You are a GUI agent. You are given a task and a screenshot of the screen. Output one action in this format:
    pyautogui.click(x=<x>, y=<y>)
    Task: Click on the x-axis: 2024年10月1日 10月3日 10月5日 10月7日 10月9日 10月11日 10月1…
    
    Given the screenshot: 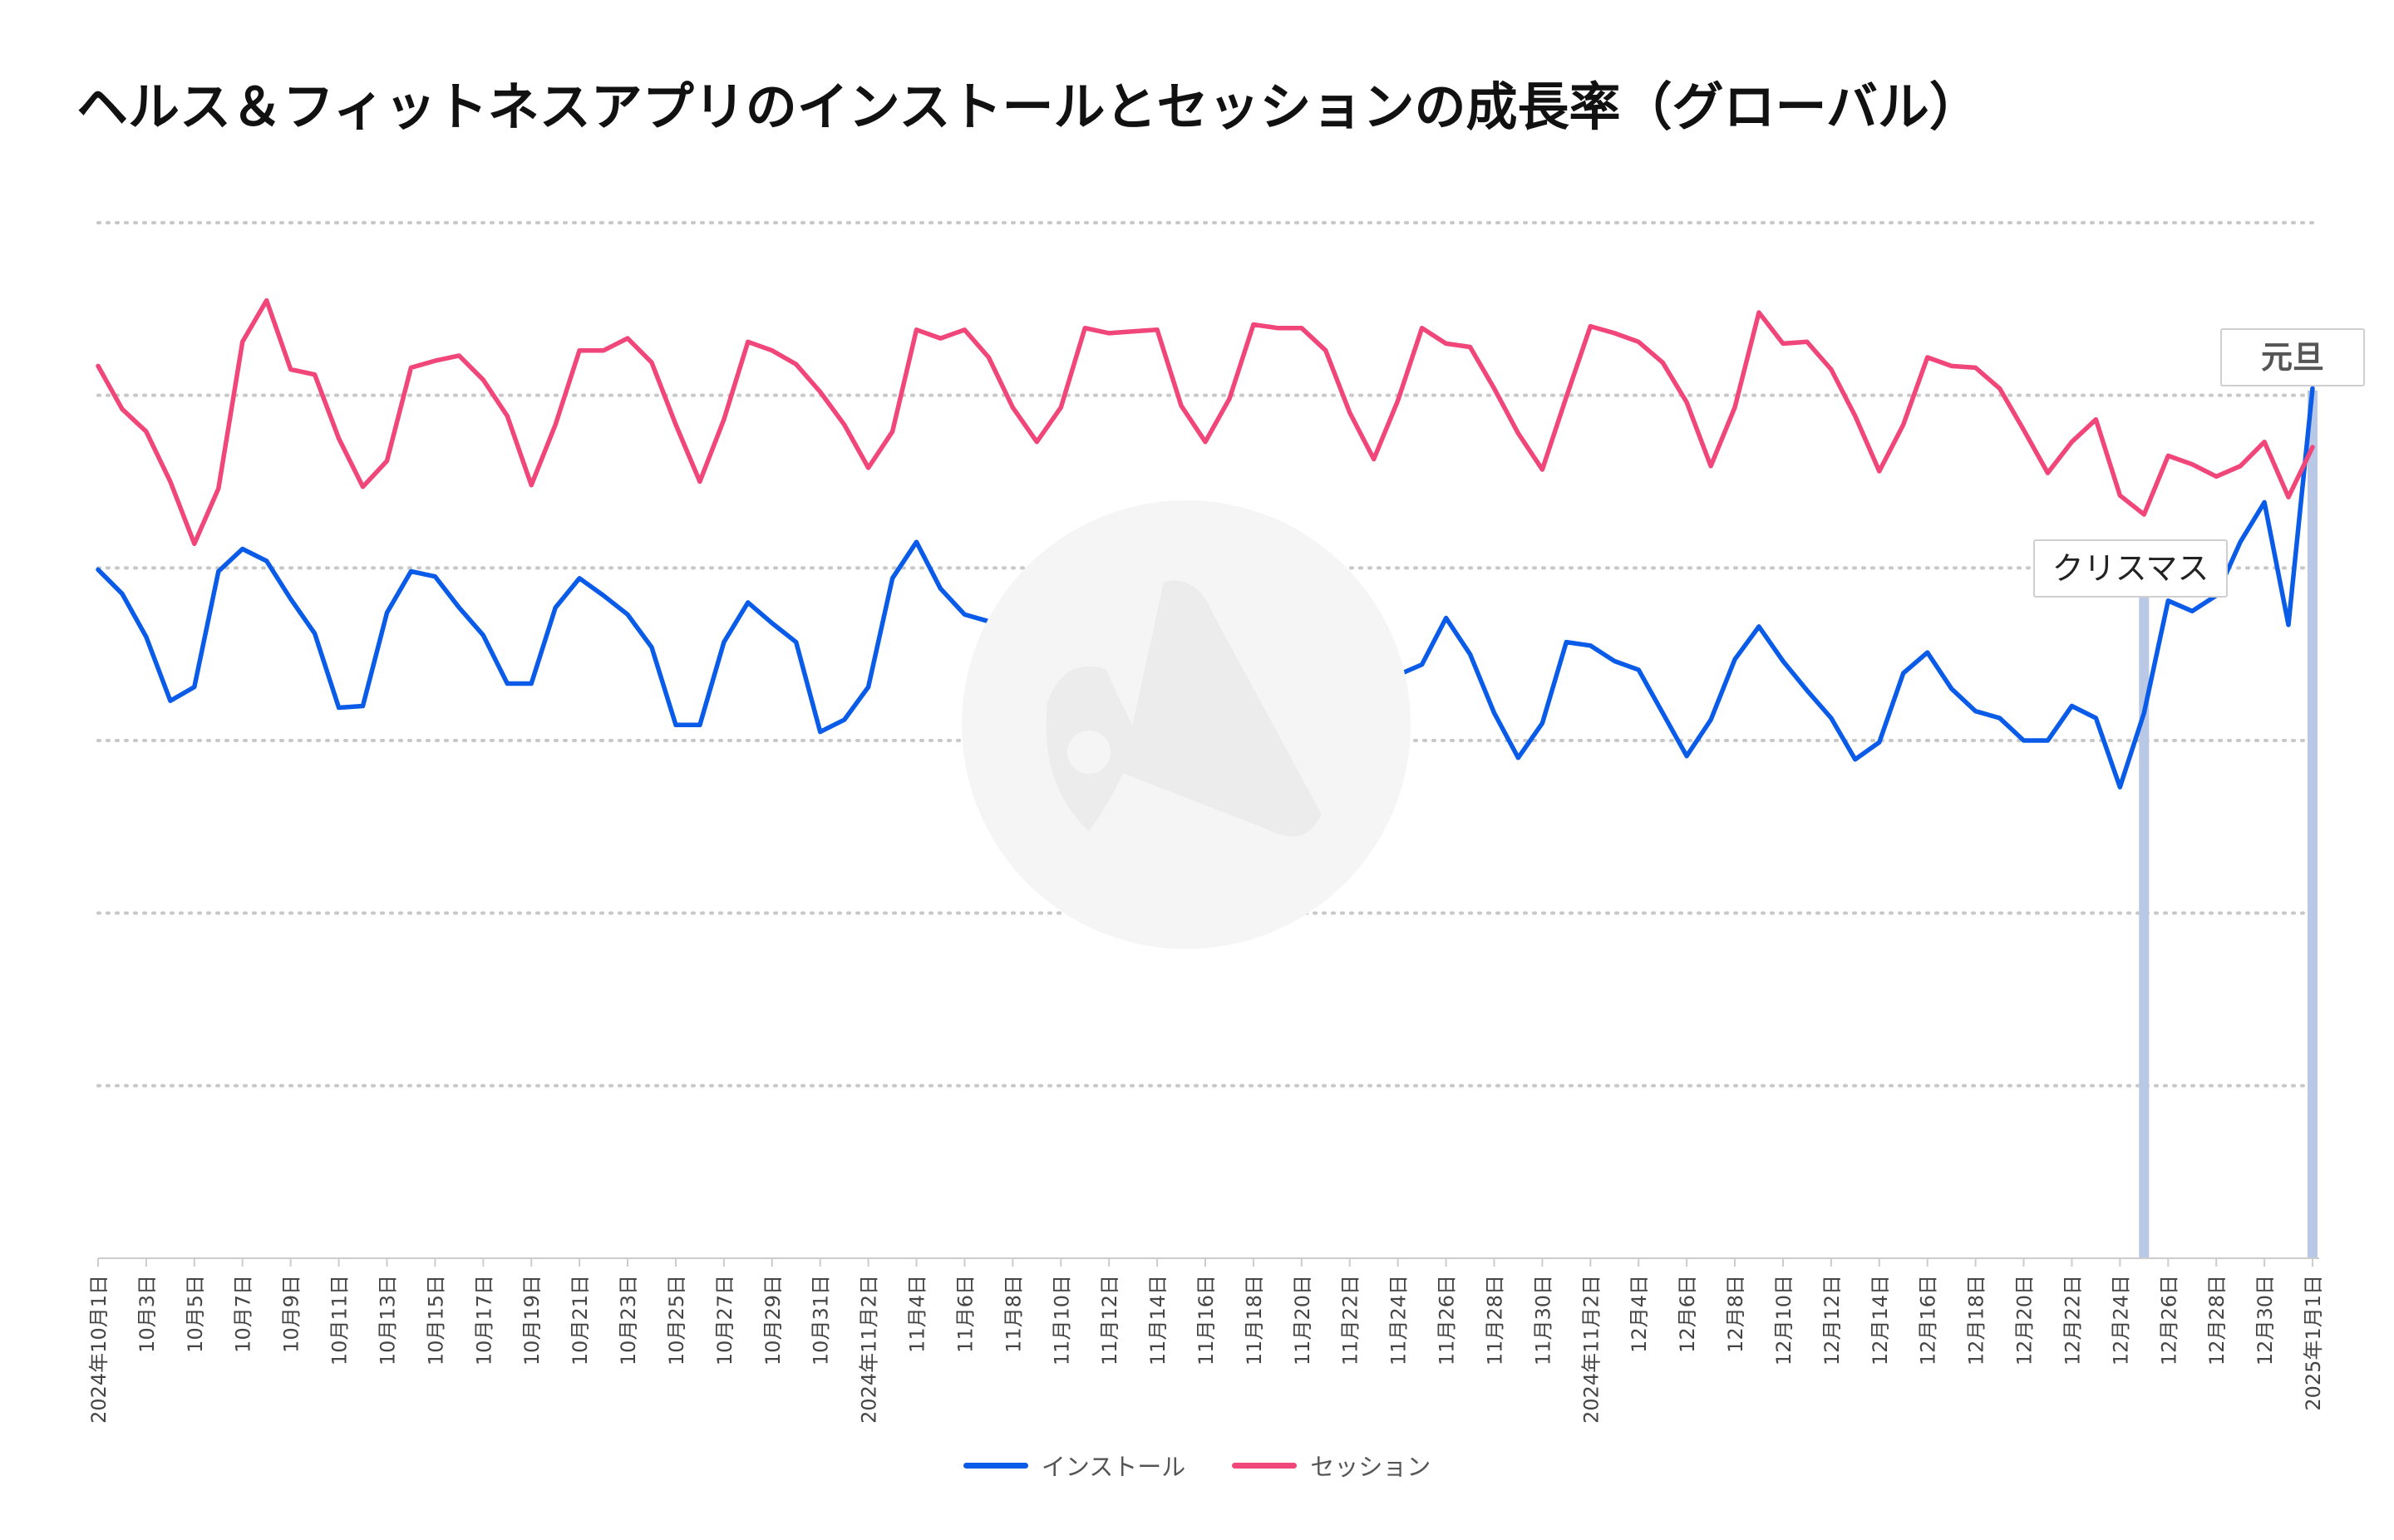 What is the action you would take?
    pyautogui.click(x=1206, y=1340)
    